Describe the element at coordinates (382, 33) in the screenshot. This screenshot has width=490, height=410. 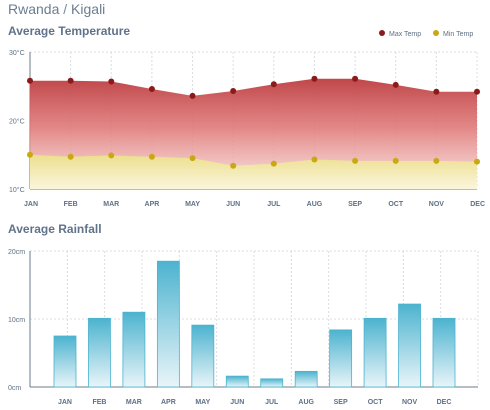
I see `legend-max-marker` at that location.